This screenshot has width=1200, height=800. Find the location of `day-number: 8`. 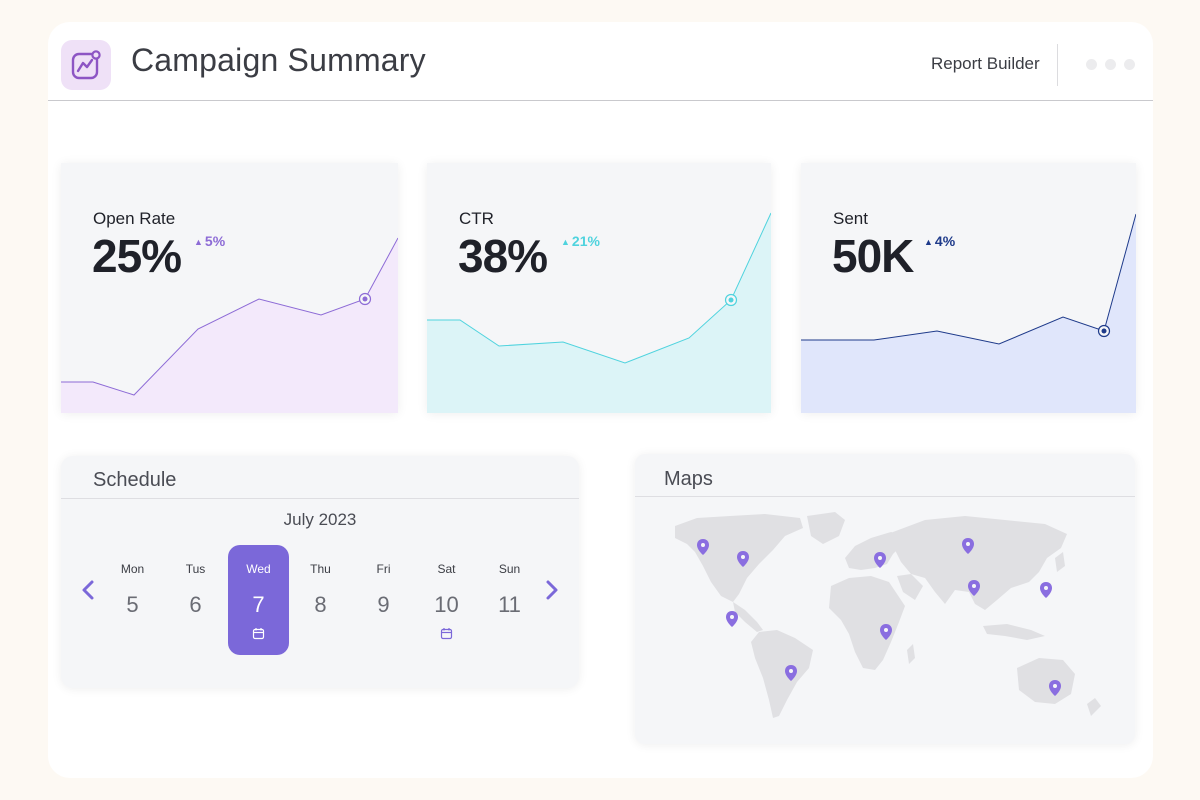

day-number: 8 is located at coordinates (320, 604).